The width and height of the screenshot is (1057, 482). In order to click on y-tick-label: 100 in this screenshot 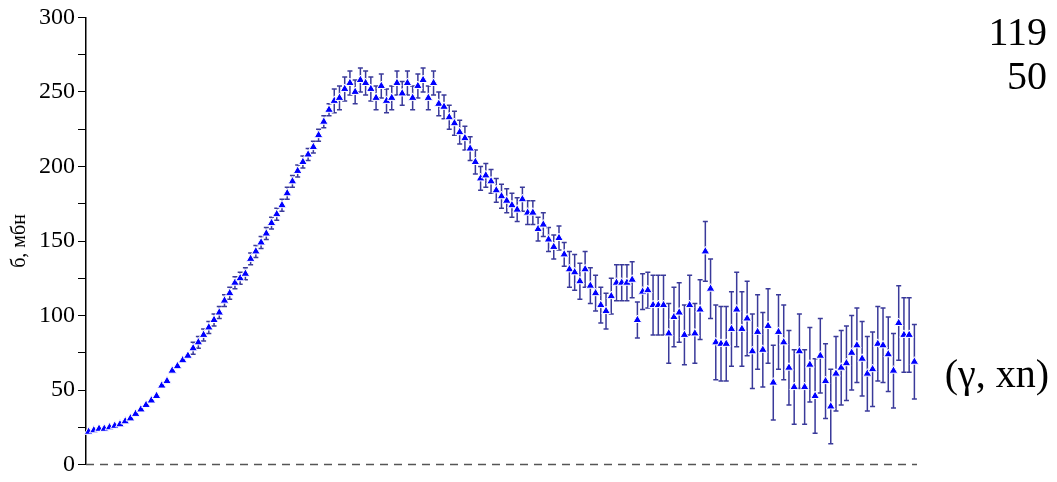, I will do `click(57, 313)`.